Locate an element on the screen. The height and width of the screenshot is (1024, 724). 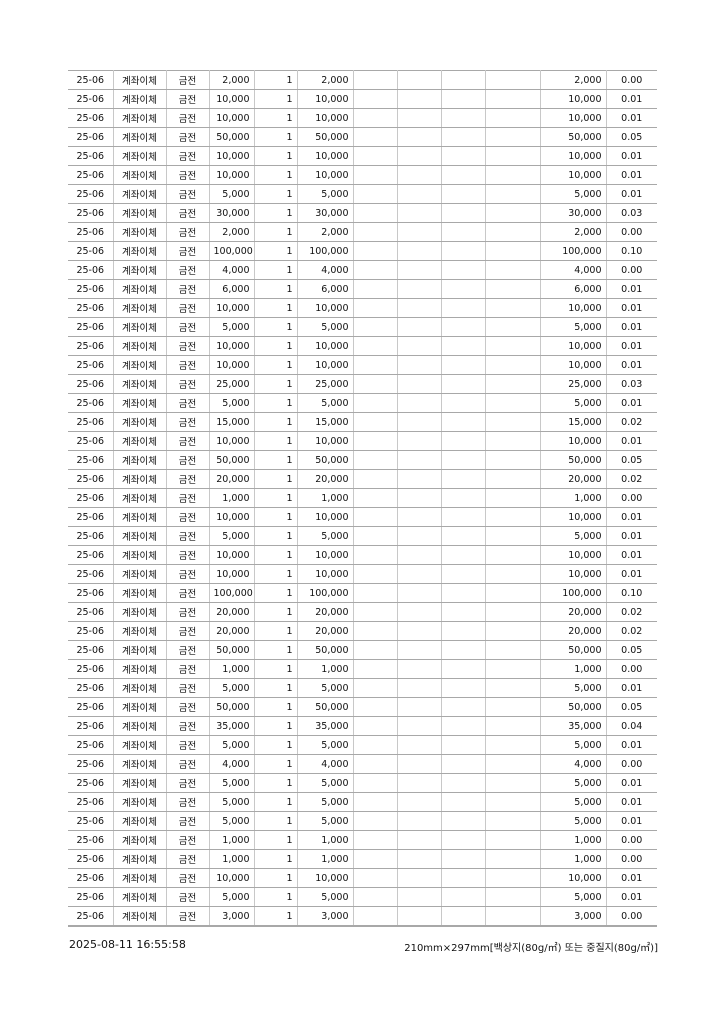
table-row: 25-06 계좌이체 금전 100,000 1 100,000 100,000 0.10 is located at coordinates (362, 251).